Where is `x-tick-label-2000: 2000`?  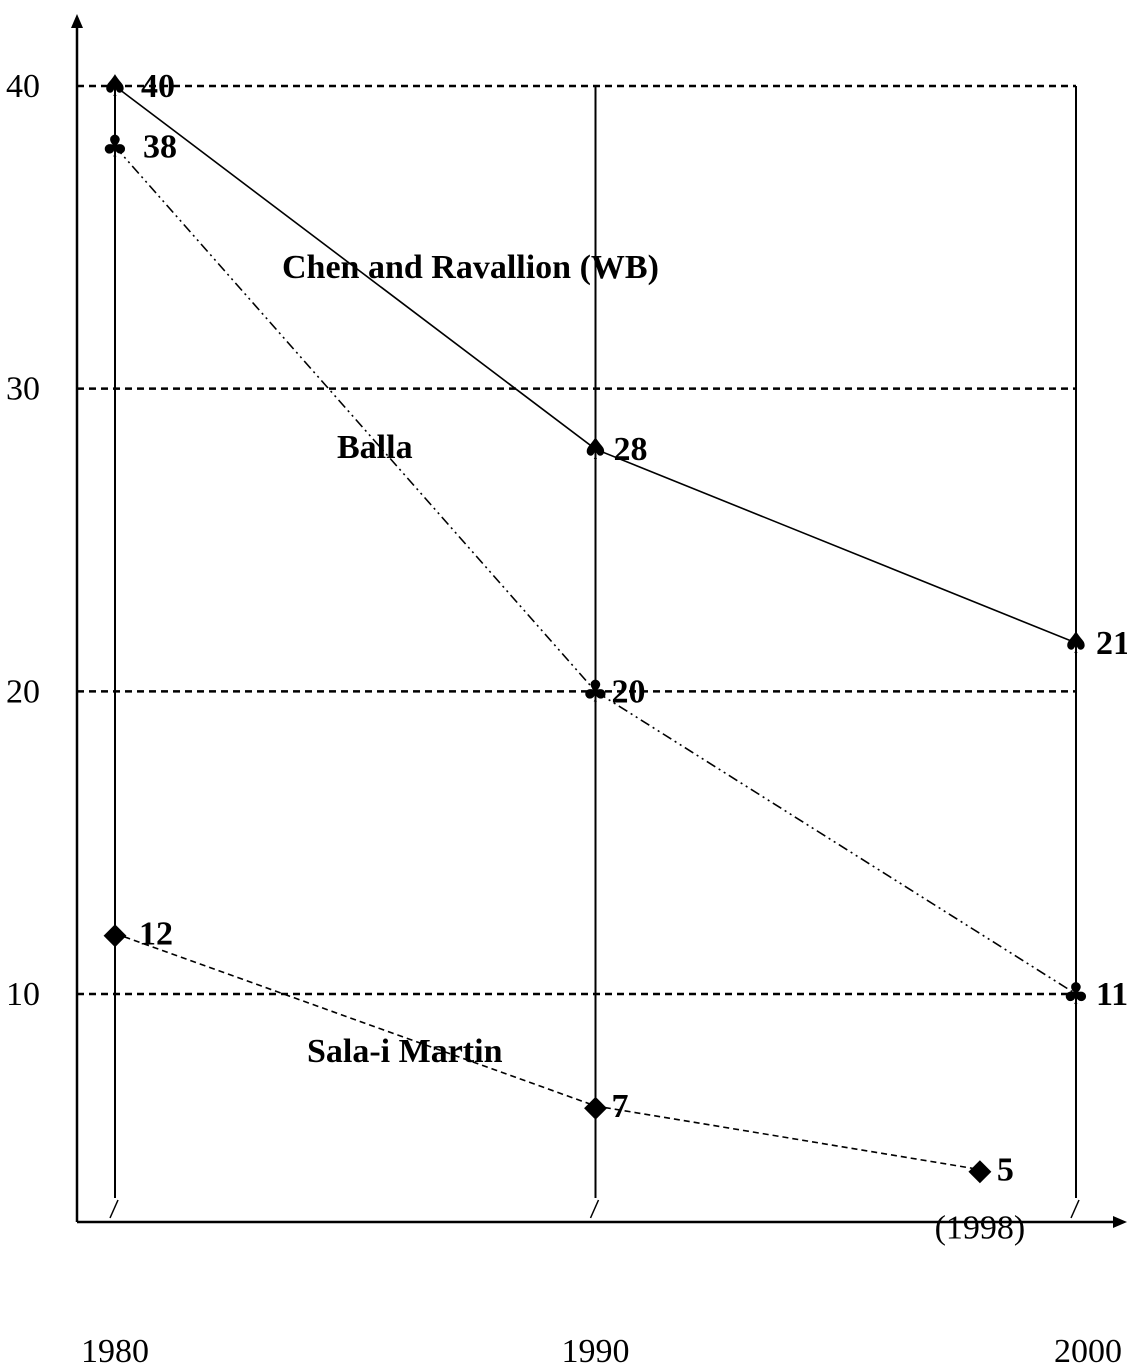
x-tick-label-2000: 2000 is located at coordinates (1088, 1351).